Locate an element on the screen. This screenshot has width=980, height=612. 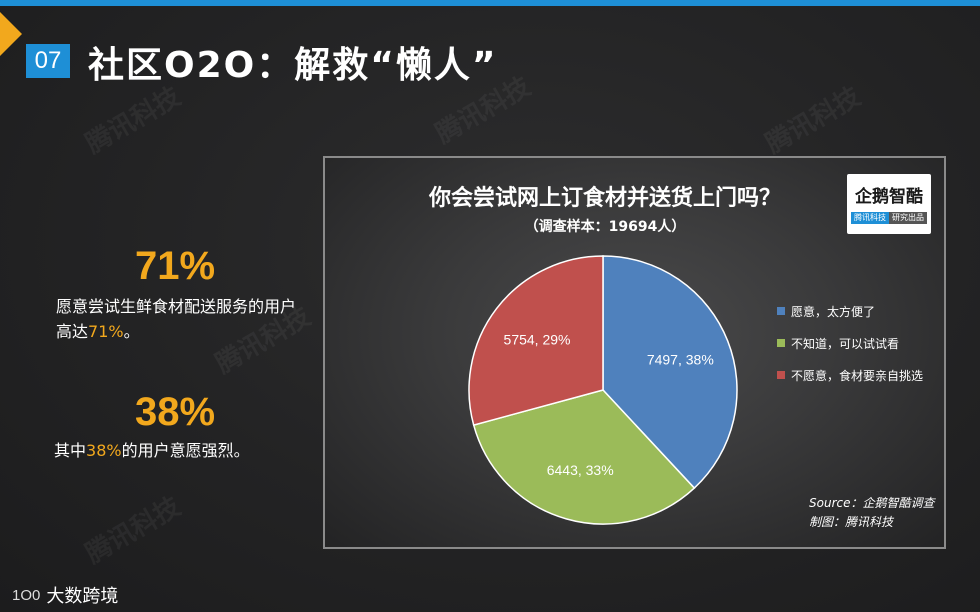
penguin-intelligence-logo: 企鹅智酷 腾讯科技 研究出品 is located at coordinates (889, 204).